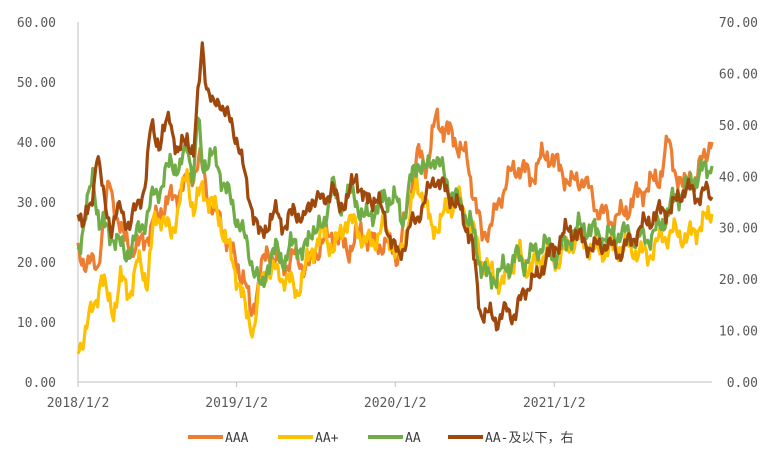 The width and height of the screenshot is (784, 465). I want to click on y-left-tick-label: 30.00, so click(36, 203).